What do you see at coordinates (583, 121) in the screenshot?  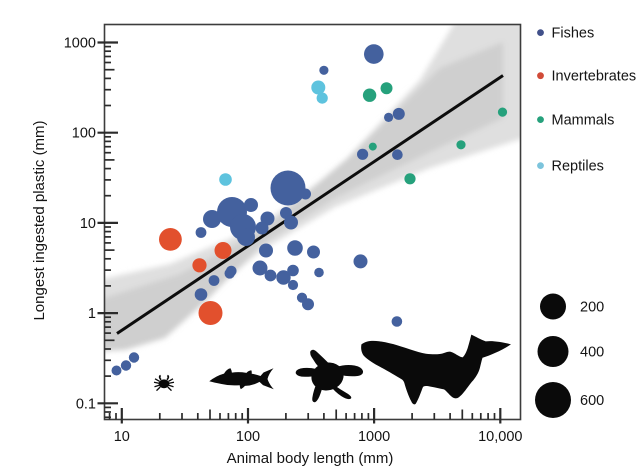 I see `svg-text: Mammals` at bounding box center [583, 121].